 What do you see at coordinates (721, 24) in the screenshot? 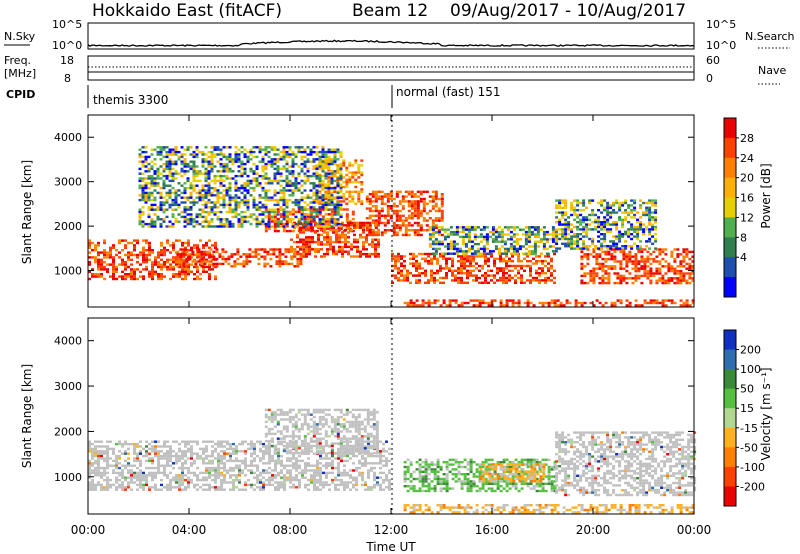
I see `nsky-right-tick-top: 10^5` at bounding box center [721, 24].